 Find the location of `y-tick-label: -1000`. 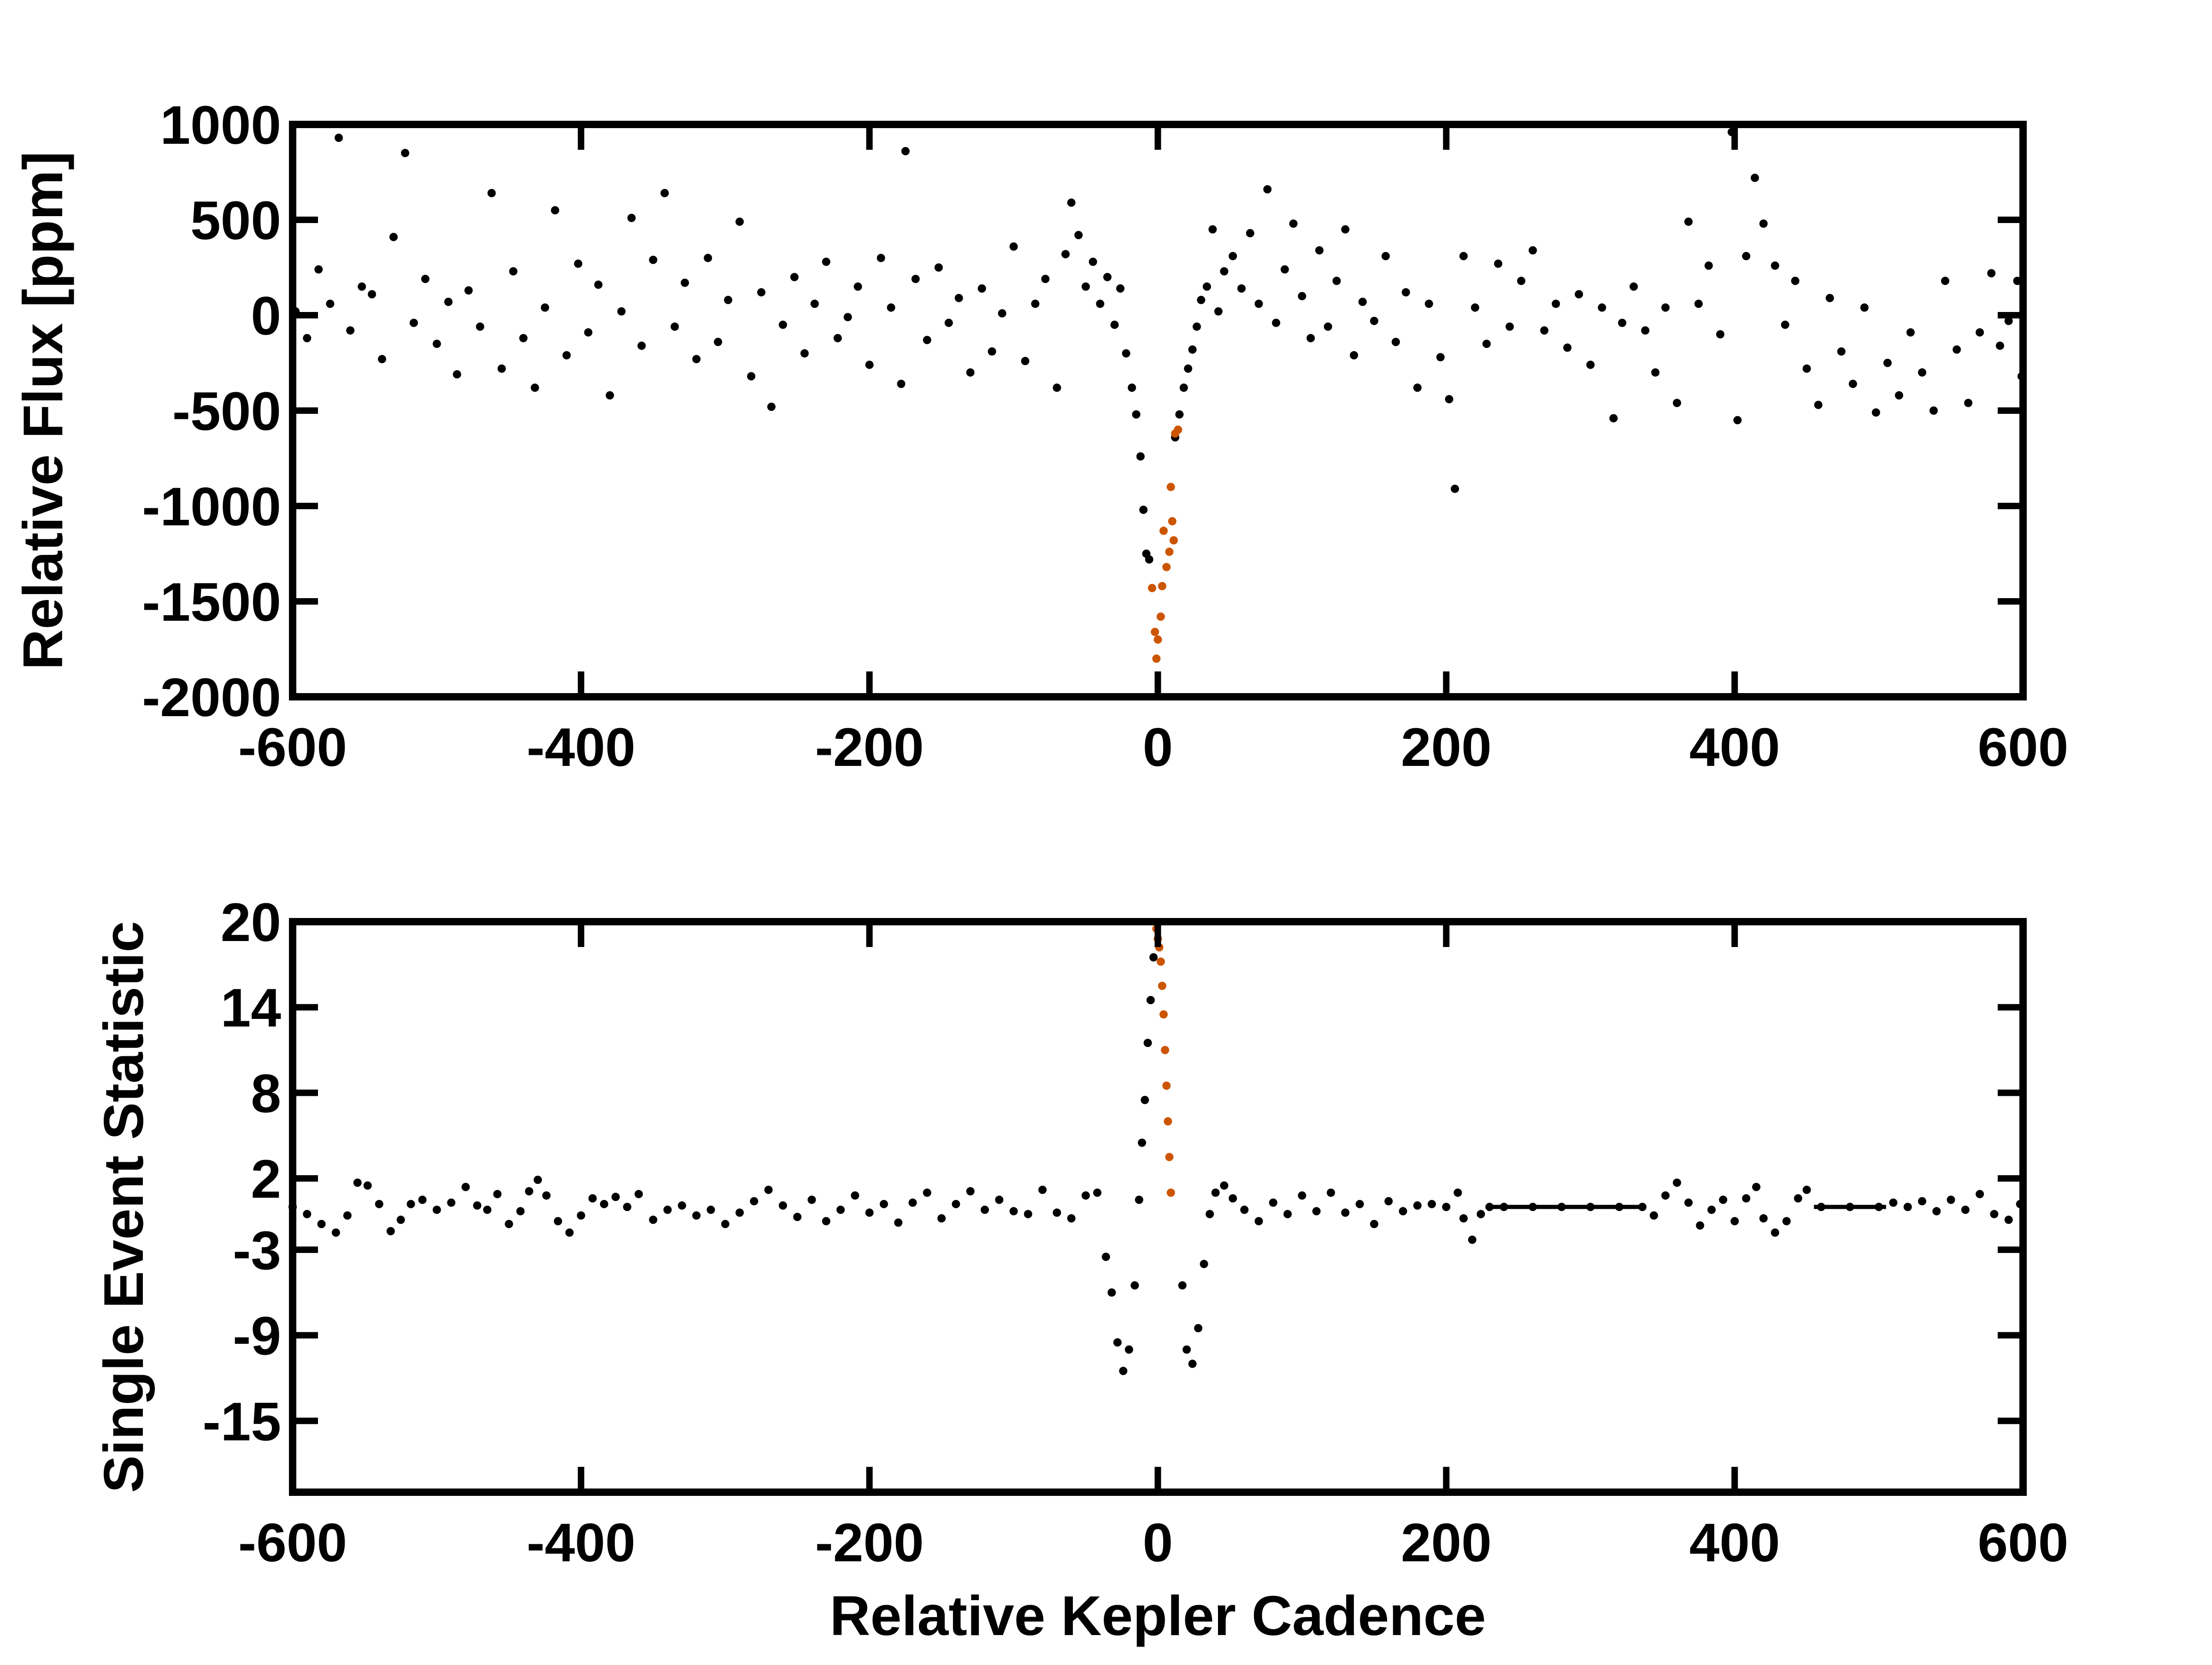

y-tick-label: -1000 is located at coordinates (211, 507).